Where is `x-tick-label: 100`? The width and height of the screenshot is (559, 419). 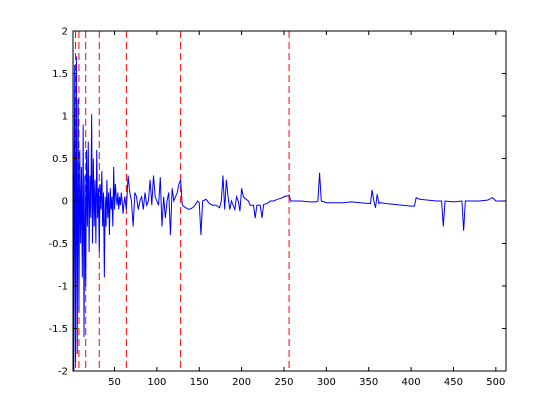 x-tick-label: 100 is located at coordinates (156, 382).